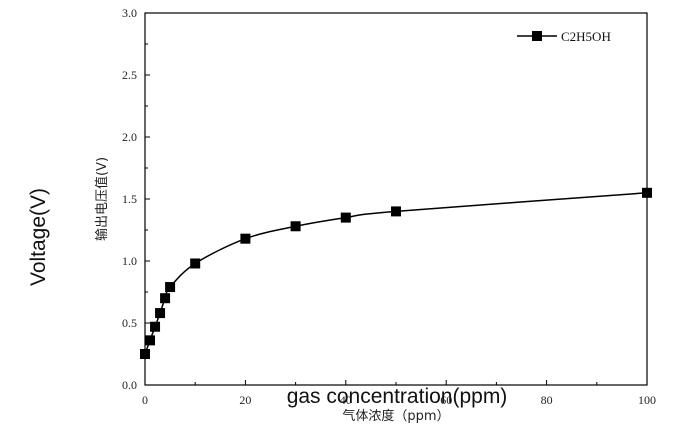 This screenshot has height=430, width=674. I want to click on x-tick-label: 0, so click(145, 400).